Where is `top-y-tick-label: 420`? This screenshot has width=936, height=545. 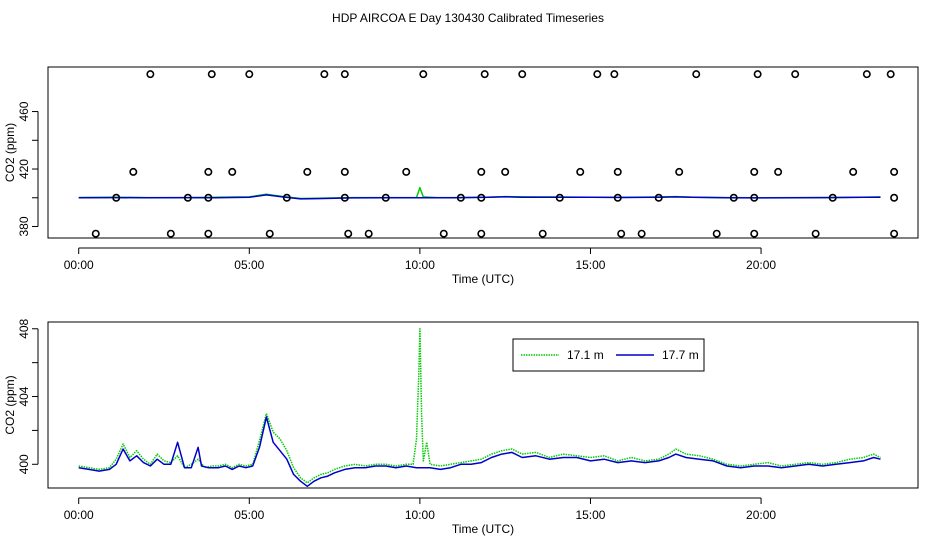 top-y-tick-label: 420 is located at coordinates (24, 169).